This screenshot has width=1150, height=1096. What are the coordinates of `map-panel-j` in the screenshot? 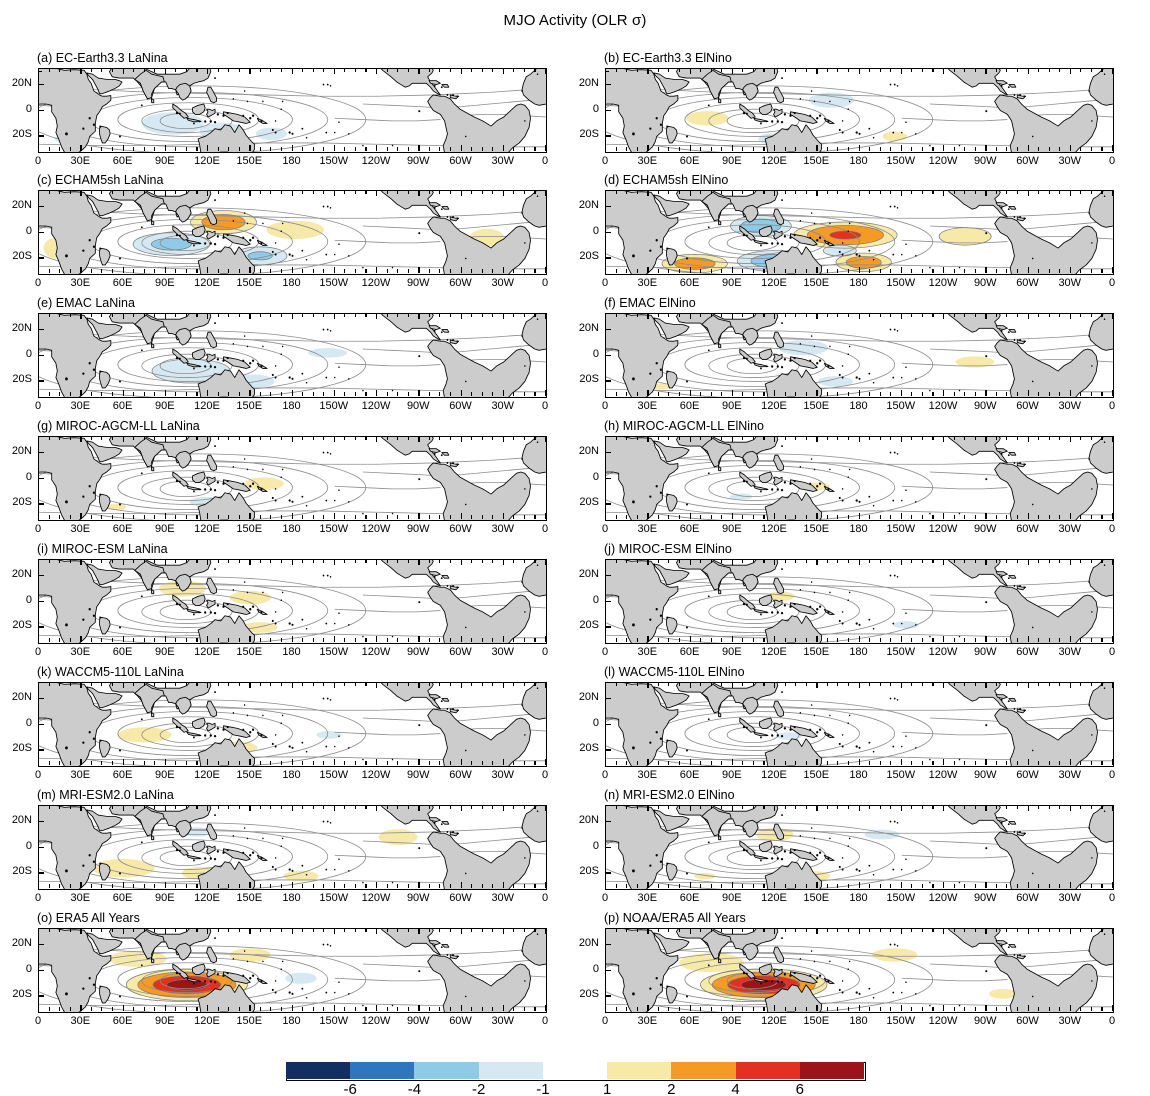 It's located at (859, 601).